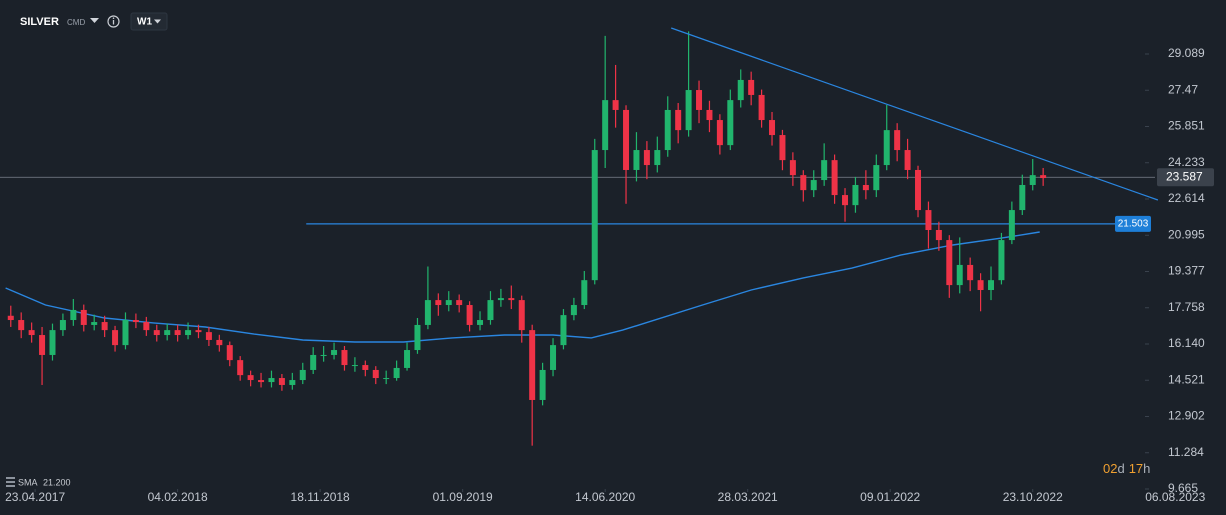  I want to click on trend-line, so click(915, 114).